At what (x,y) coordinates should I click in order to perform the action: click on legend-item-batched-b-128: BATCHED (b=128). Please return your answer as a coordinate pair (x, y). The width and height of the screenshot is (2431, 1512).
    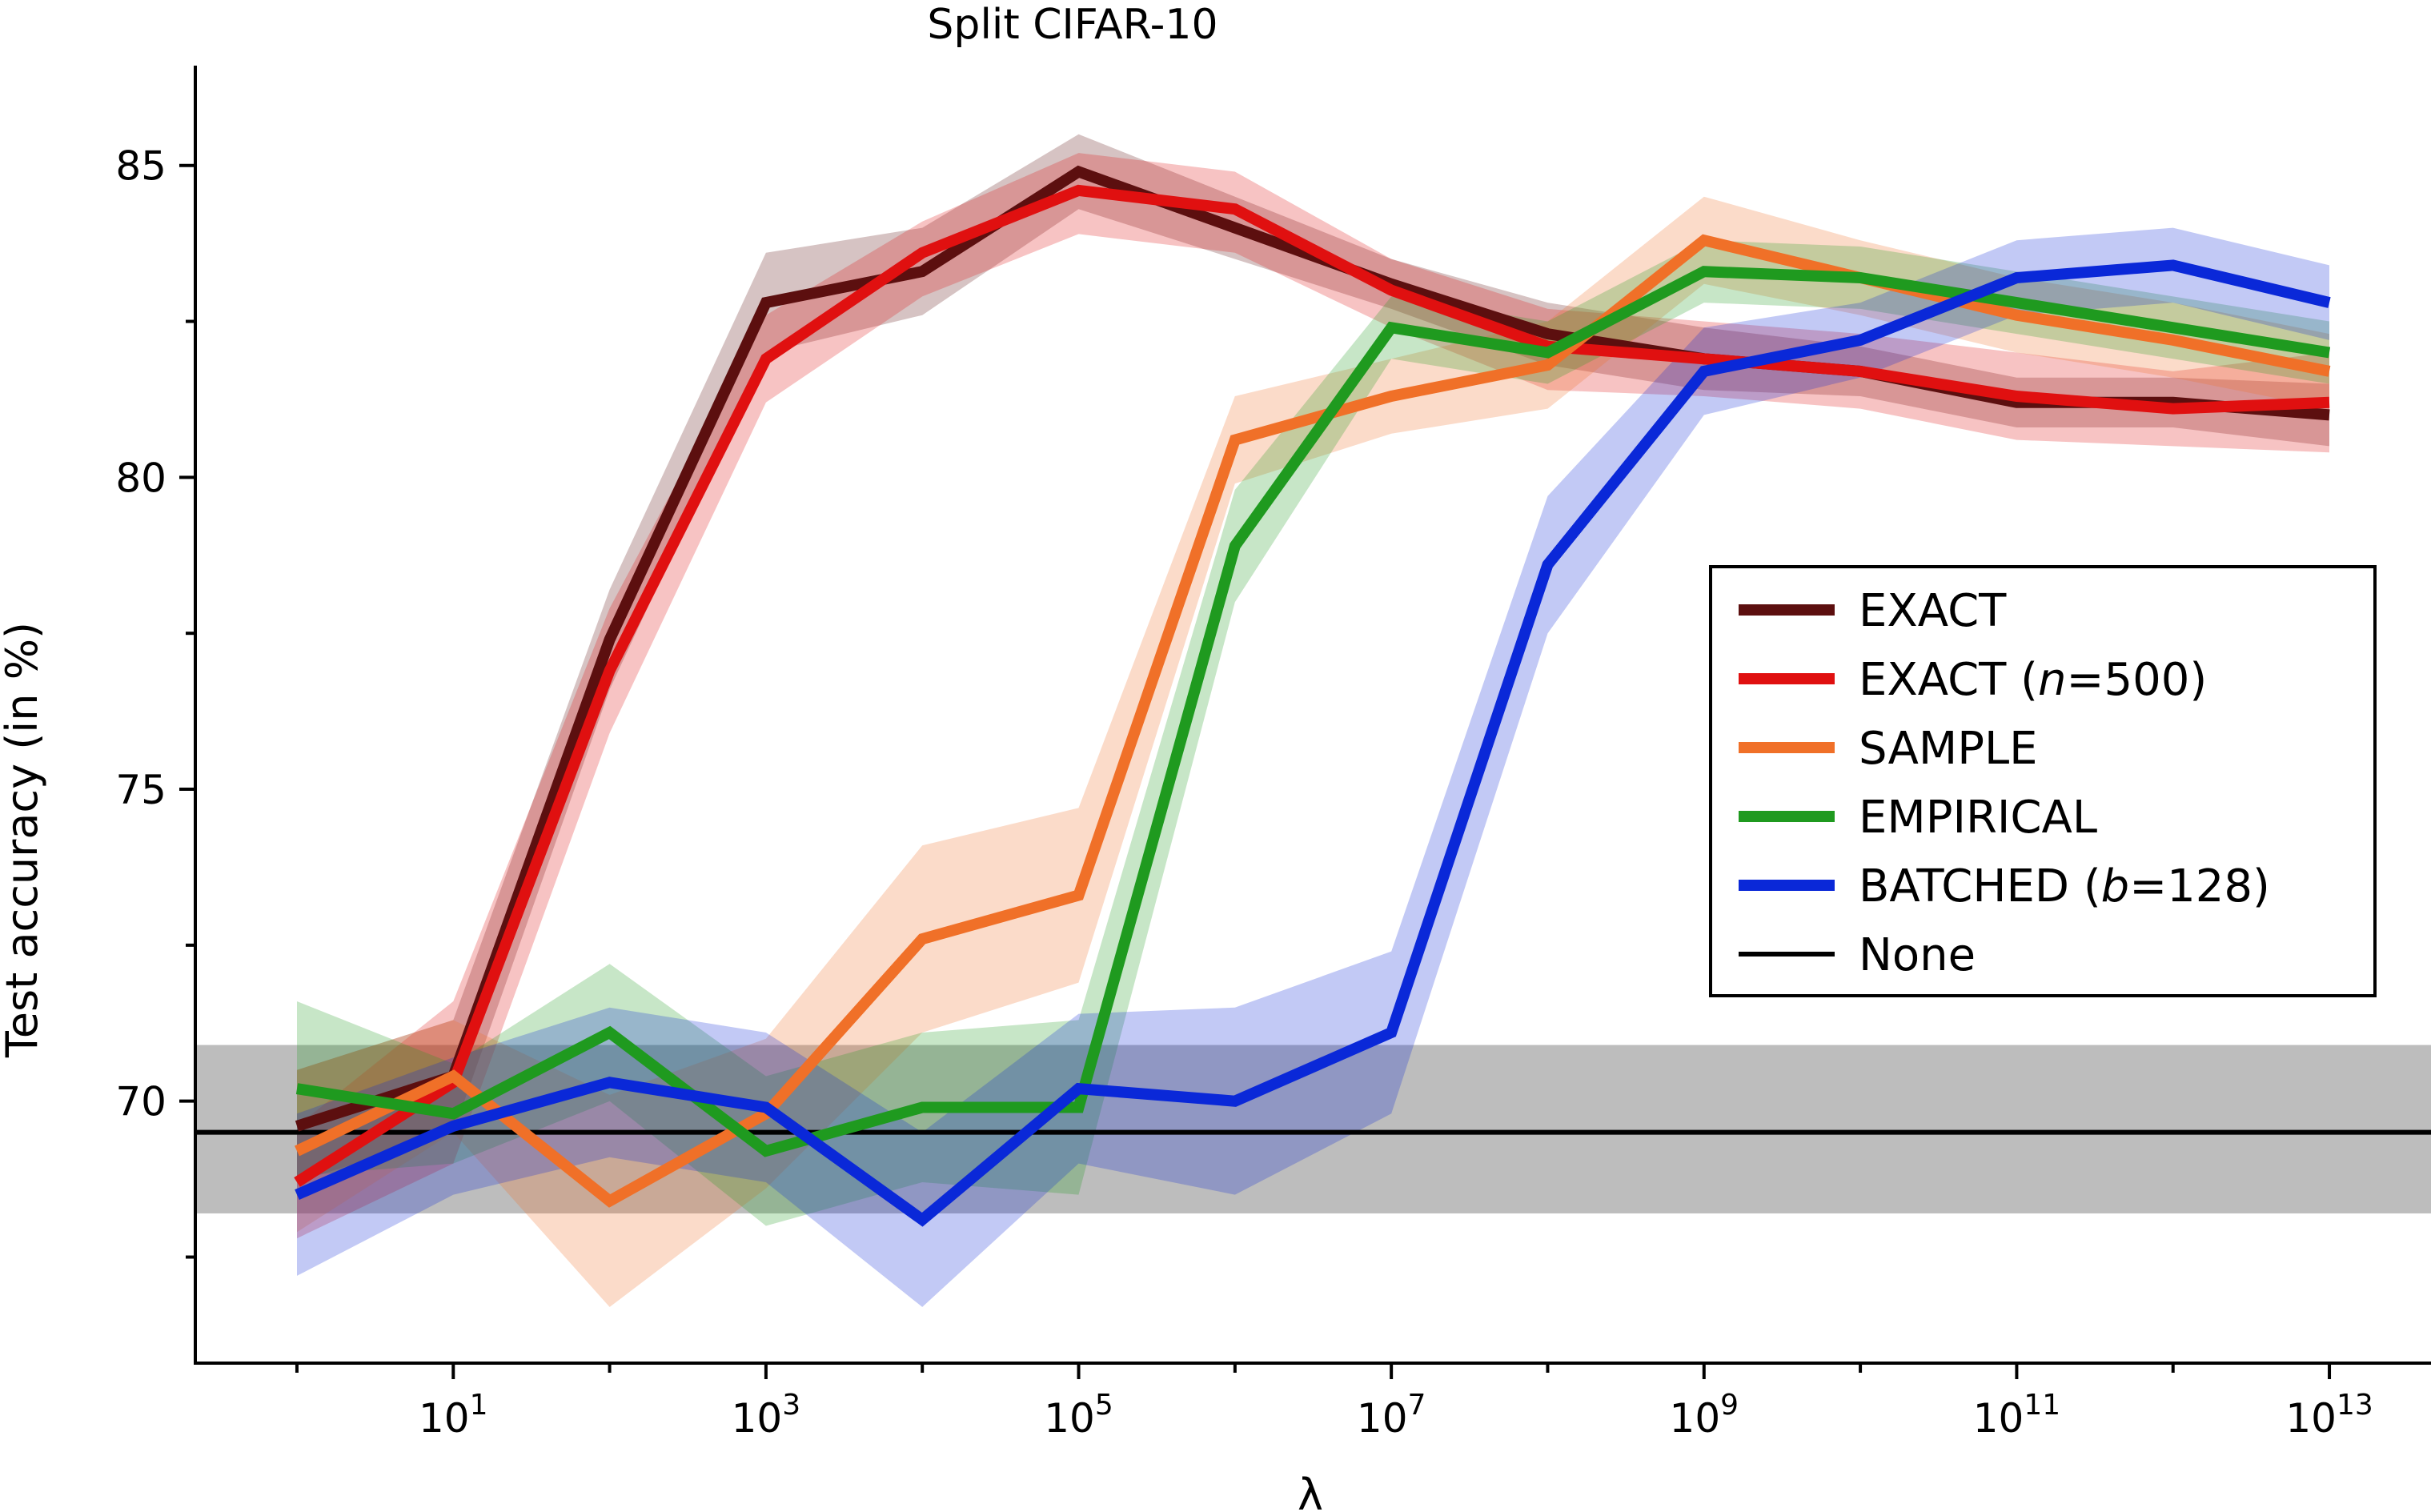
    Looking at the image, I should click on (2005, 886).